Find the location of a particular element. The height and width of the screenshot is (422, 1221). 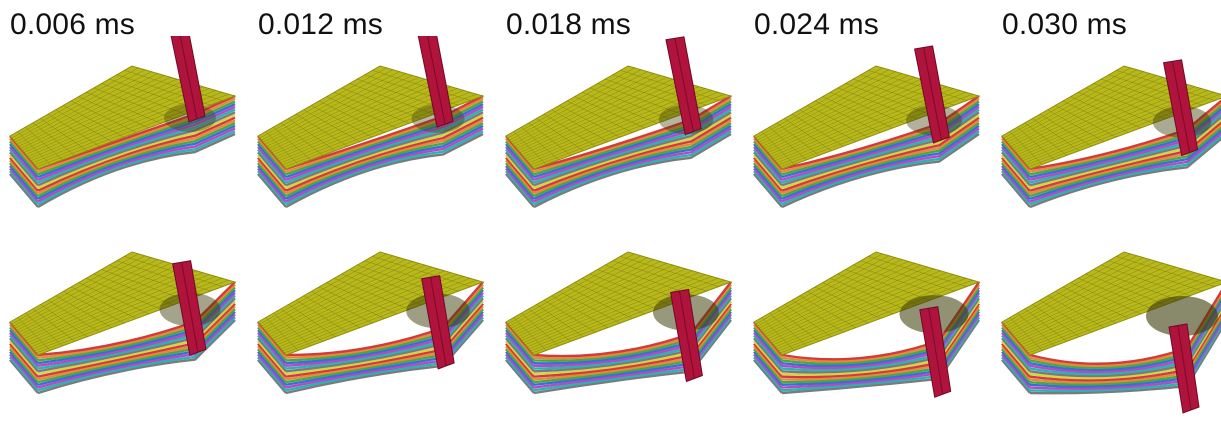

impact-shadow is located at coordinates (1182, 316).